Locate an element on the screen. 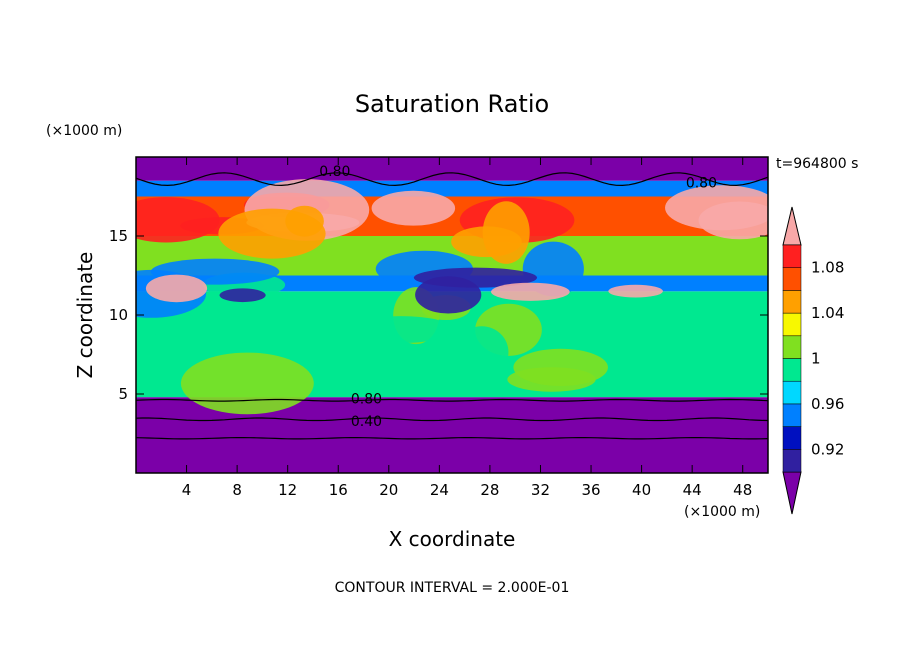 This screenshot has height=659, width=904. x-tick-label-7: 32 is located at coordinates (540, 490).